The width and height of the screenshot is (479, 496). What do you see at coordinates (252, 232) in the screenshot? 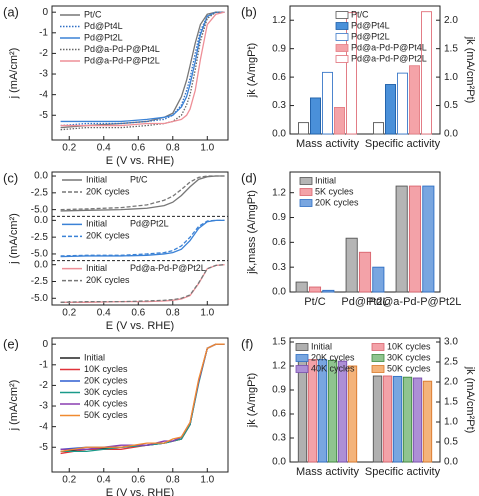
I see `y-axis-label: jk,mass (A/mgPt)` at bounding box center [252, 232].